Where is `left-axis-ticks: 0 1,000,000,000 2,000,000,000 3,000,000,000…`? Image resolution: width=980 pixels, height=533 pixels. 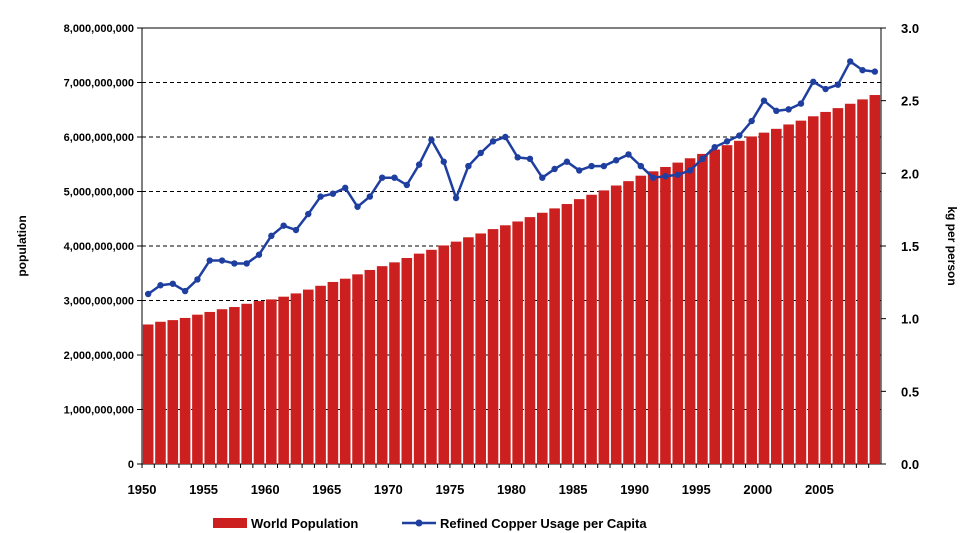 left-axis-ticks: 0 1,000,000,000 2,000,000,000 3,000,000,000… is located at coordinates (103, 247).